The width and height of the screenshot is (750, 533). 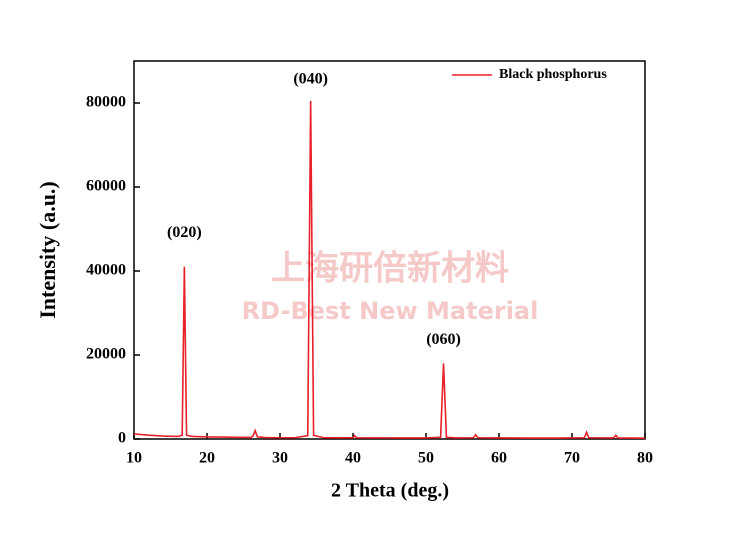 I want to click on peak-annotation: (060), so click(x=443, y=339).